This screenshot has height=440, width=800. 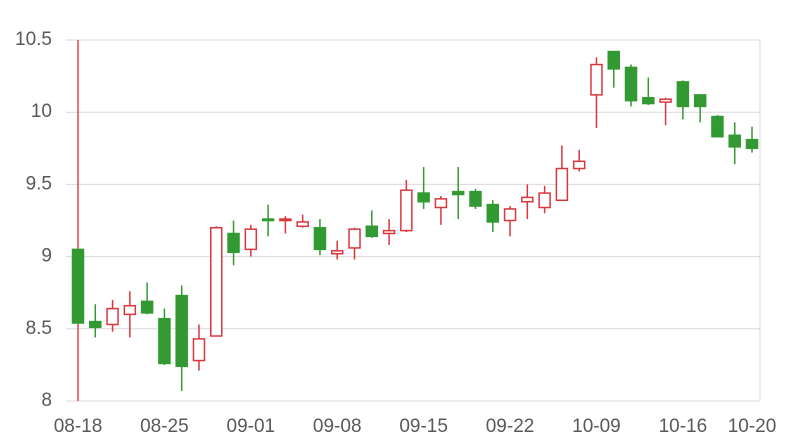 I want to click on y-tick-label: 10.5, so click(x=33, y=39).